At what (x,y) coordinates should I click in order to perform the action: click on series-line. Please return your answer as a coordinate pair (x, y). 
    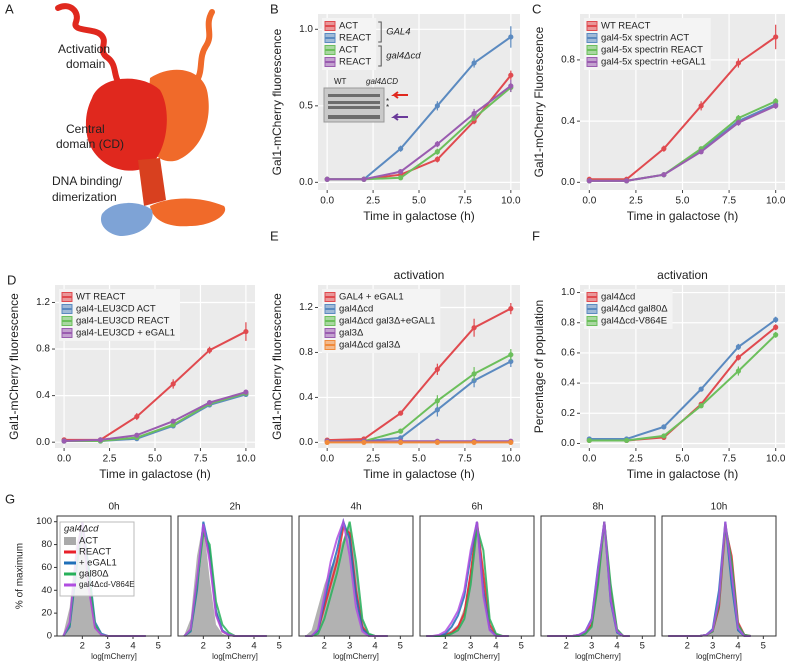
    Looking at the image, I should click on (683, 143).